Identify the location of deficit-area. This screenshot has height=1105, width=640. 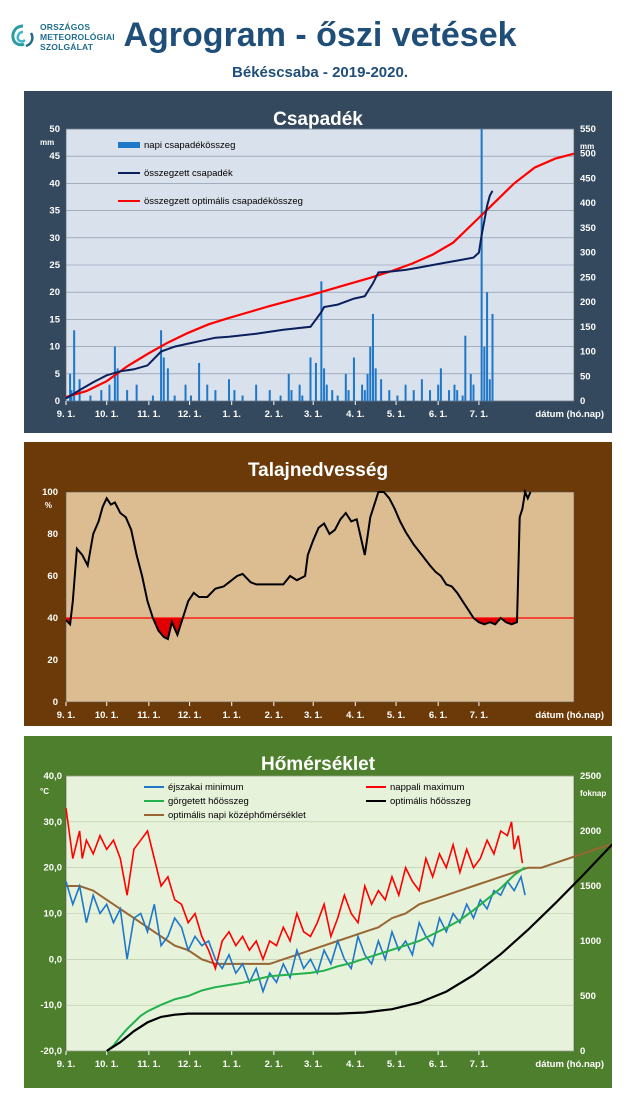
(167, 628).